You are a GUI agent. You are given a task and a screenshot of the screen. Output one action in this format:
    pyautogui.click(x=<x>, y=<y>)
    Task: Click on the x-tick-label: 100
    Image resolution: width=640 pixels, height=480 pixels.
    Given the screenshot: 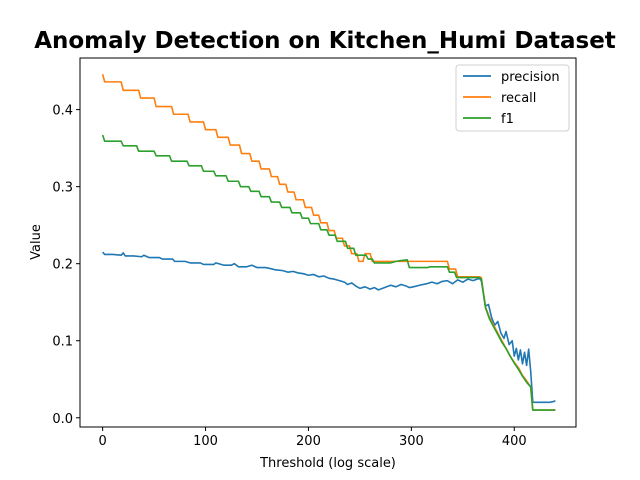 What is the action you would take?
    pyautogui.click(x=205, y=441)
    